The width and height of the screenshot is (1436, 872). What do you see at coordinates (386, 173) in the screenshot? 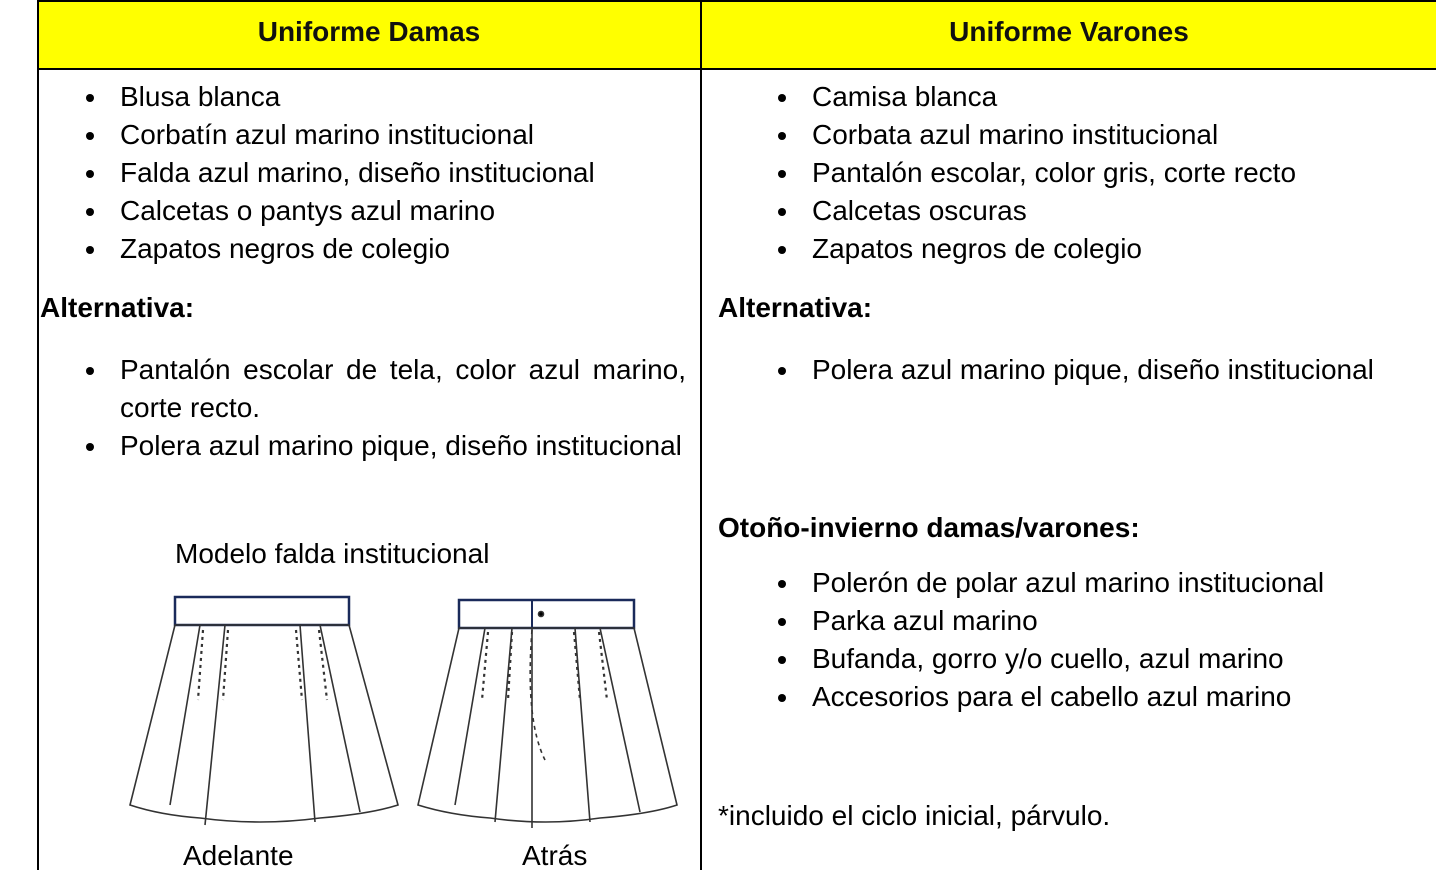
I see `bullet-item: Falda azul marino, diseño institucional` at bounding box center [386, 173].